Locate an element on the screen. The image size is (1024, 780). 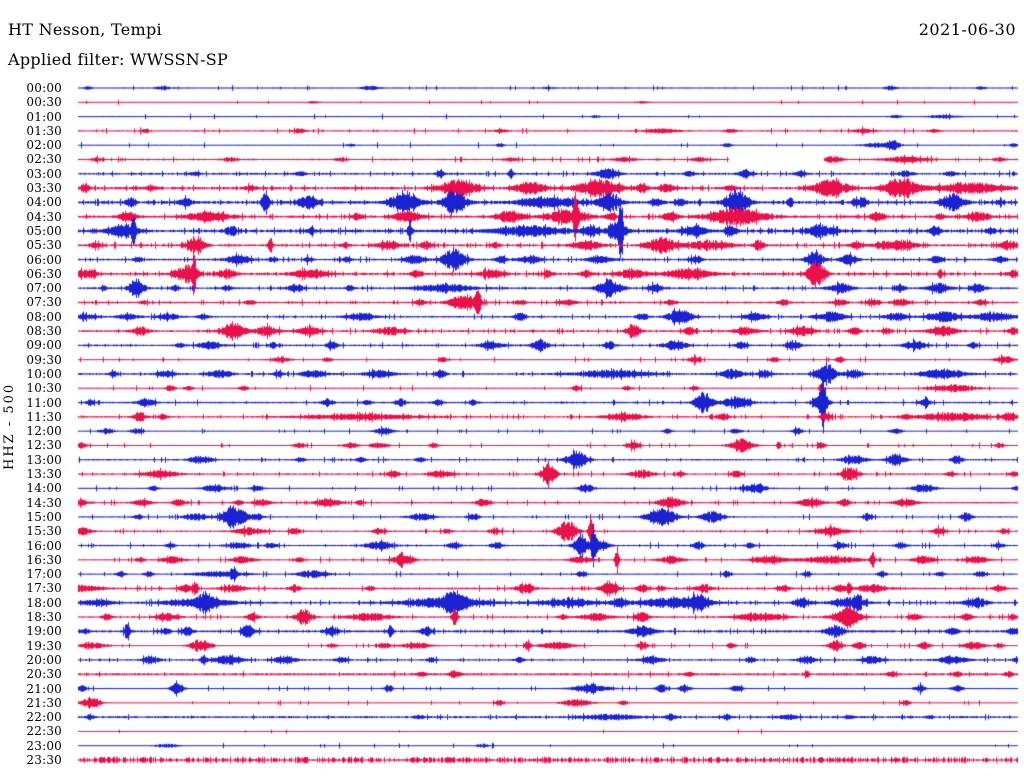
row-time-label: 07:30 is located at coordinates (44, 302).